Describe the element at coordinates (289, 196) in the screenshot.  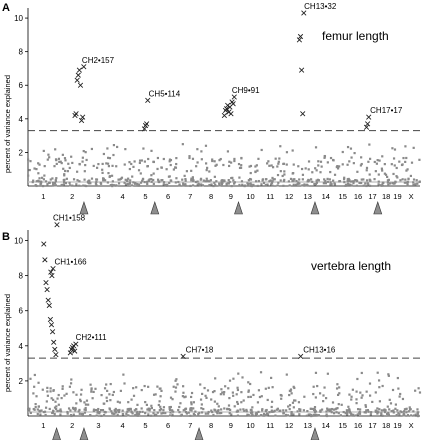
I see `chromosome-label: 12` at that location.